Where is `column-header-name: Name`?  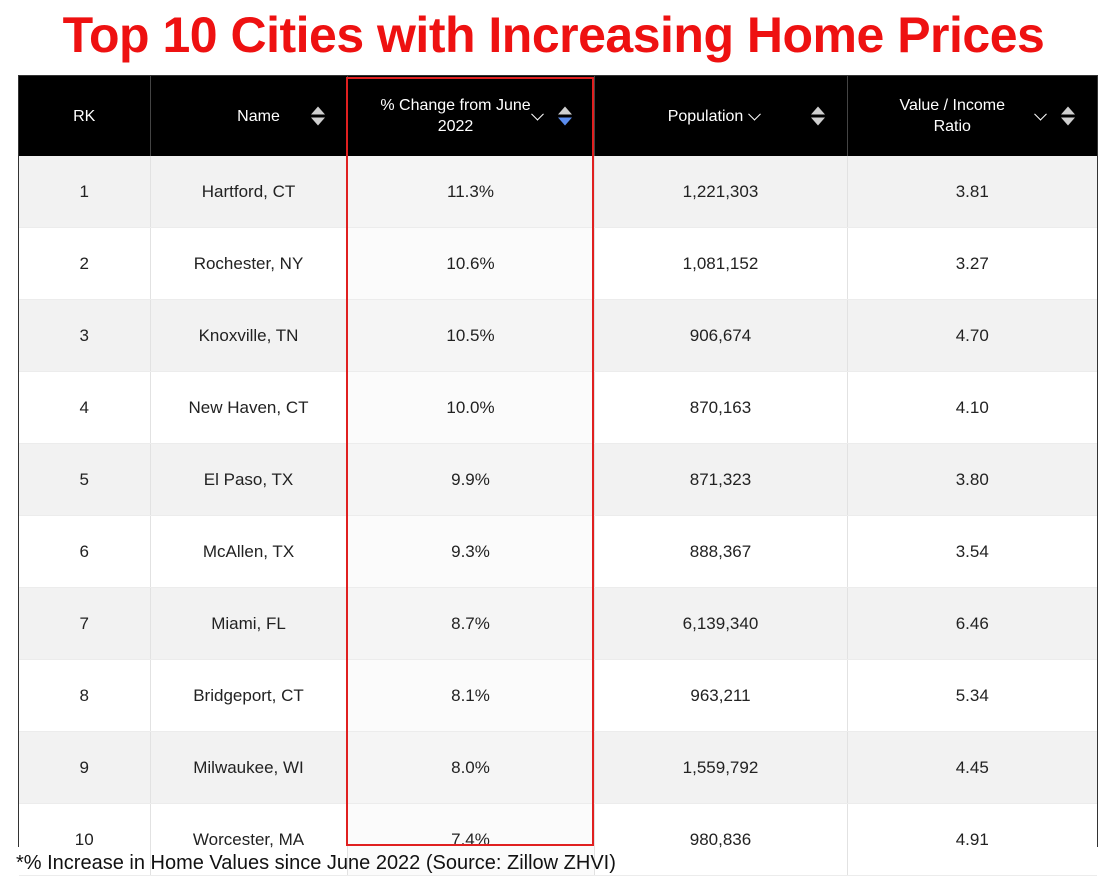
column-header-name: Name is located at coordinates (249, 116).